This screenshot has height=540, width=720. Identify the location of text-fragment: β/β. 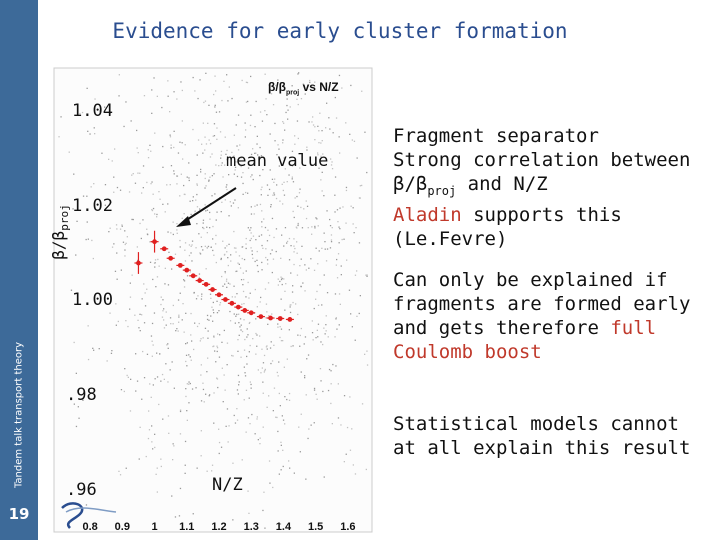
(410, 184).